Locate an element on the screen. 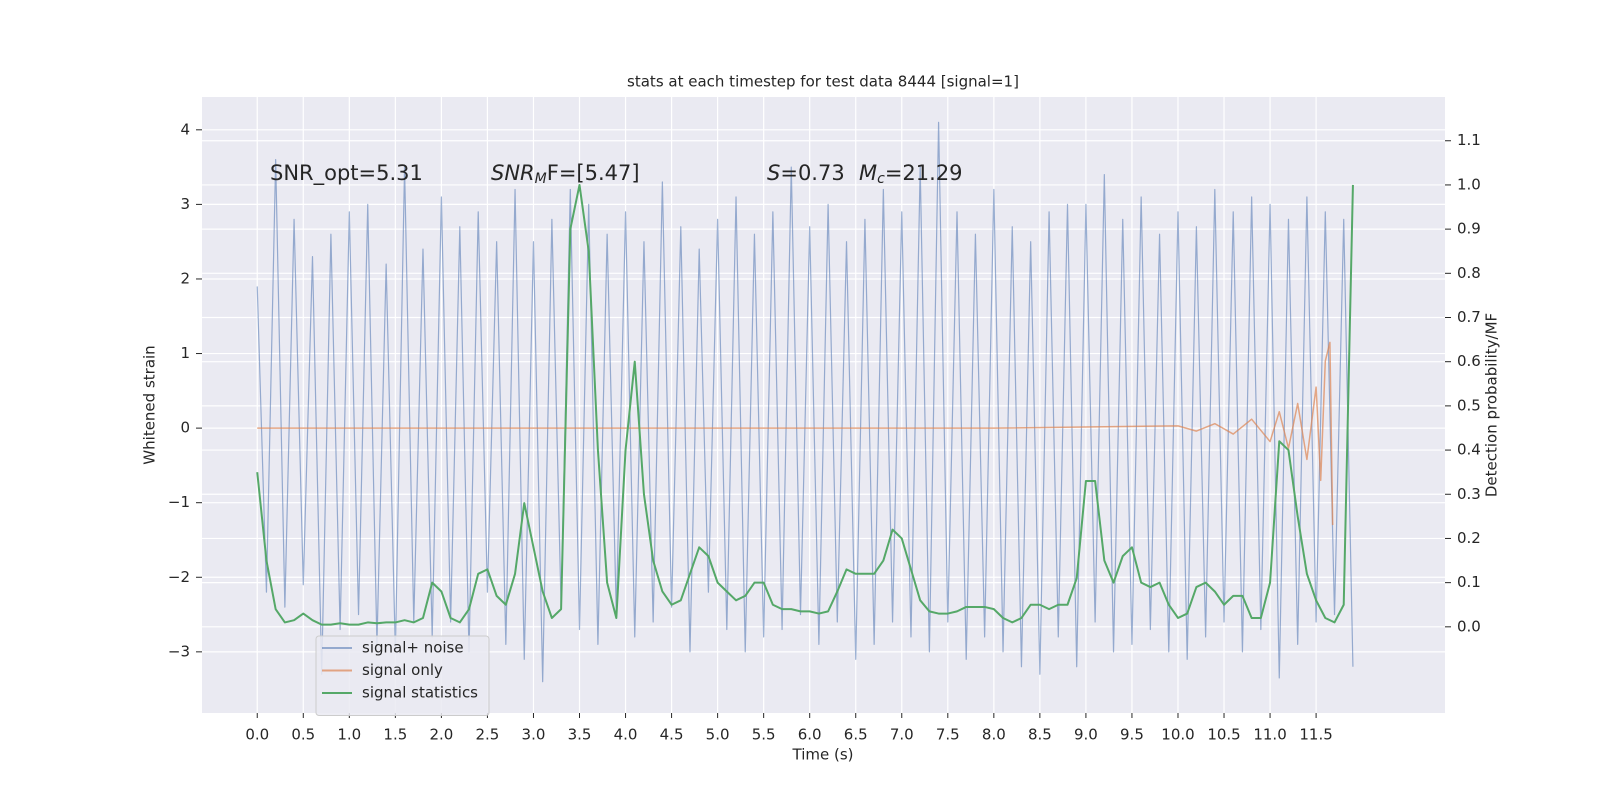  y2-tick-label: 0.9 is located at coordinates (1469, 229).